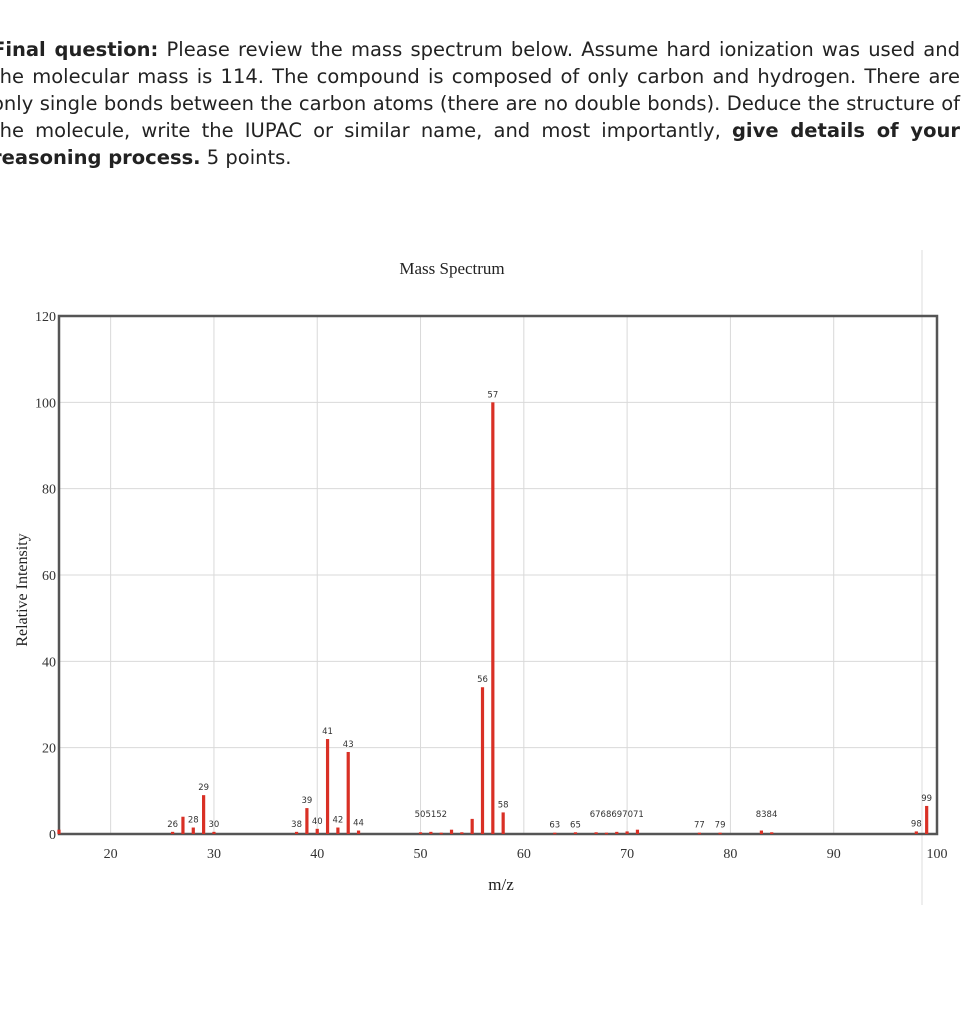 The width and height of the screenshot is (964, 1024). I want to click on peak-label: 29, so click(203, 788).